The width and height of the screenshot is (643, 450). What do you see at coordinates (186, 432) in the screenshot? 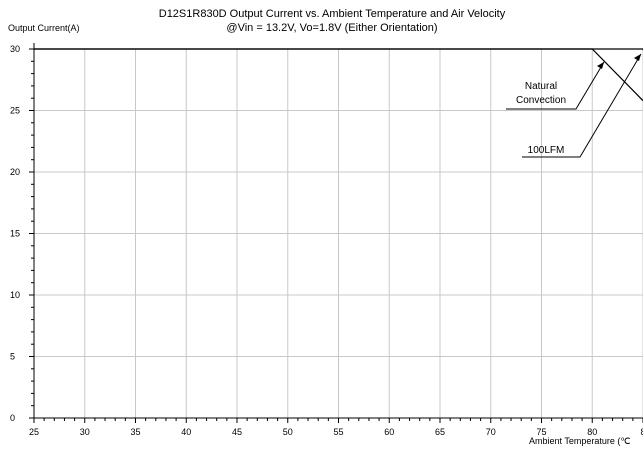
I see `x-tick-label: 40` at bounding box center [186, 432].